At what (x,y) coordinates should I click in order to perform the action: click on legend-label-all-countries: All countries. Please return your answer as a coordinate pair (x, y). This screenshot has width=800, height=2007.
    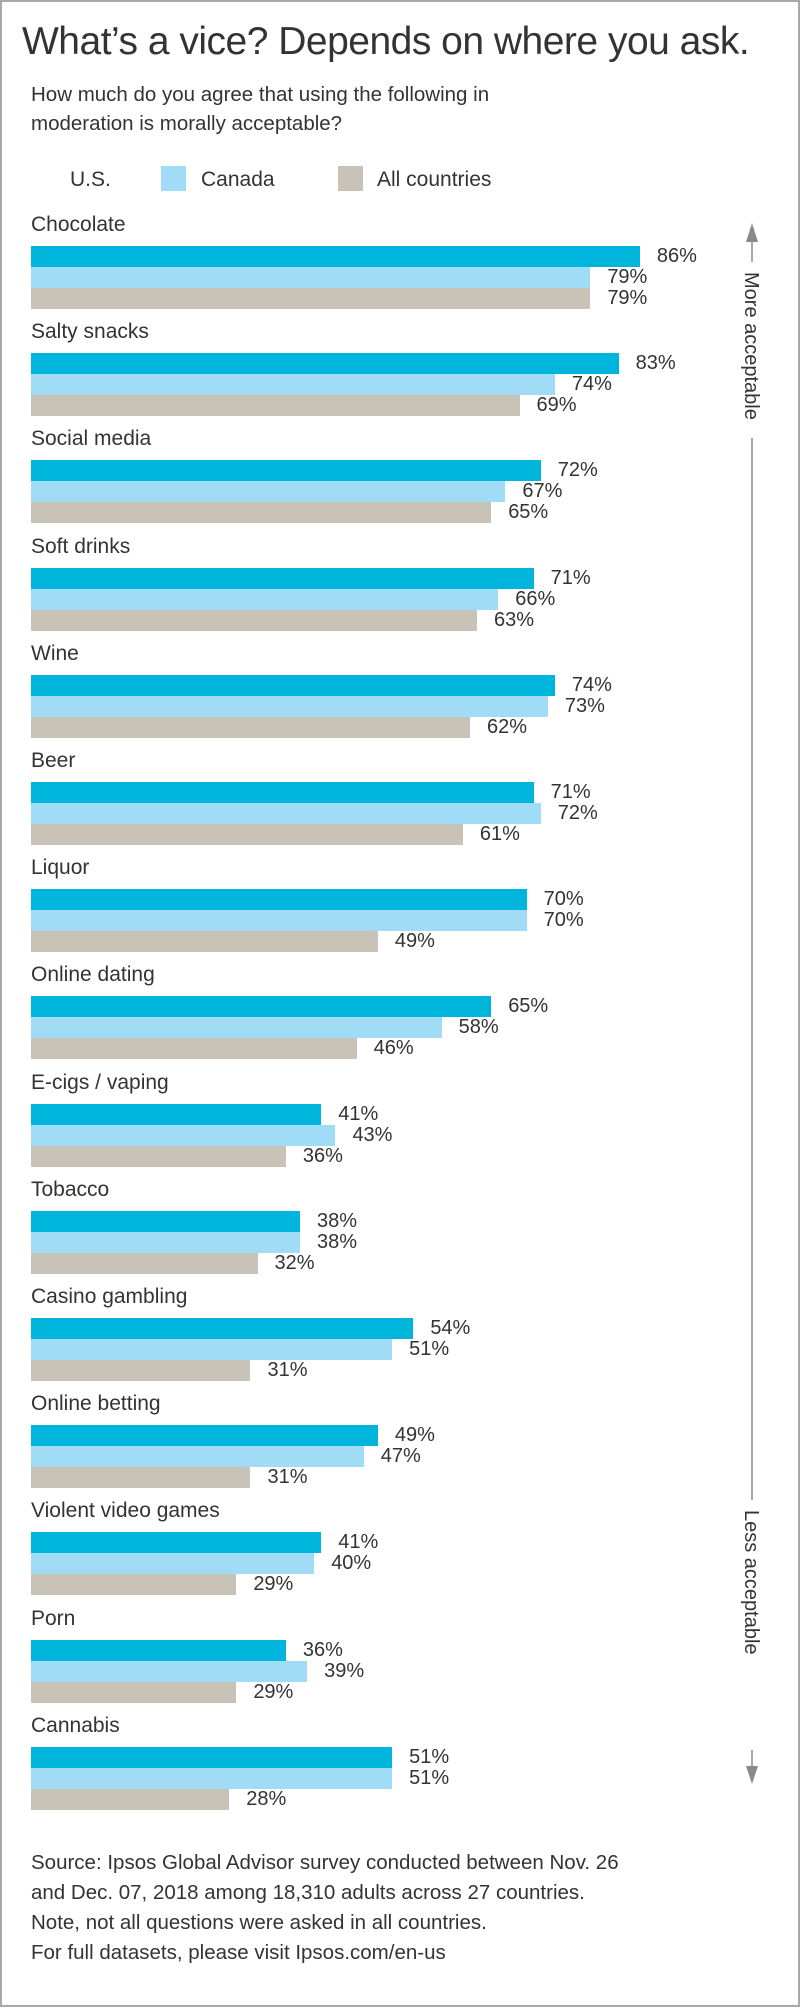
    Looking at the image, I should click on (434, 179).